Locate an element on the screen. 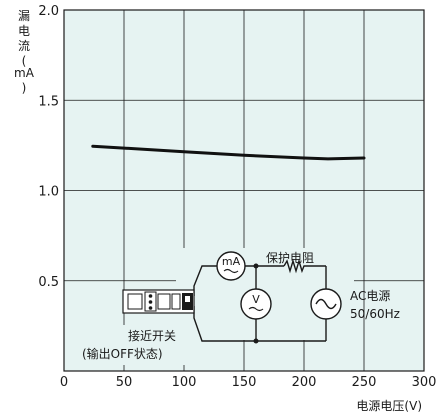 The height and width of the screenshot is (416, 439). junction-dot-bottom is located at coordinates (256, 341).